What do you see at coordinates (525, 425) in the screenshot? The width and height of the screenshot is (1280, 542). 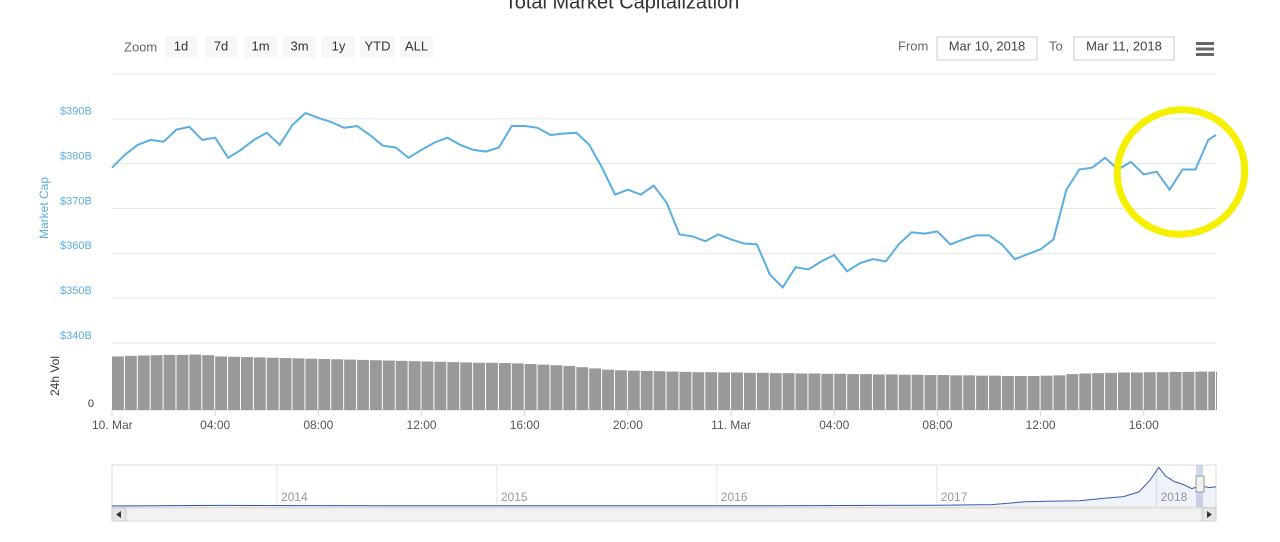 I see `x-tick-label: 16:00` at bounding box center [525, 425].